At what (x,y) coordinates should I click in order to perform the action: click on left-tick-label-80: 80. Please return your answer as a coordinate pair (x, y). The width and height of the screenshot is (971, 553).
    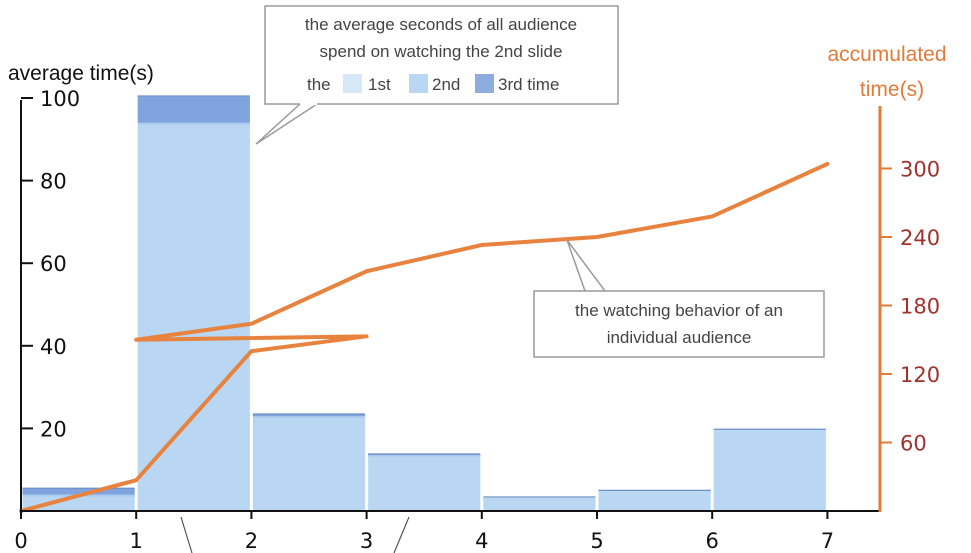
    Looking at the image, I should click on (53, 182).